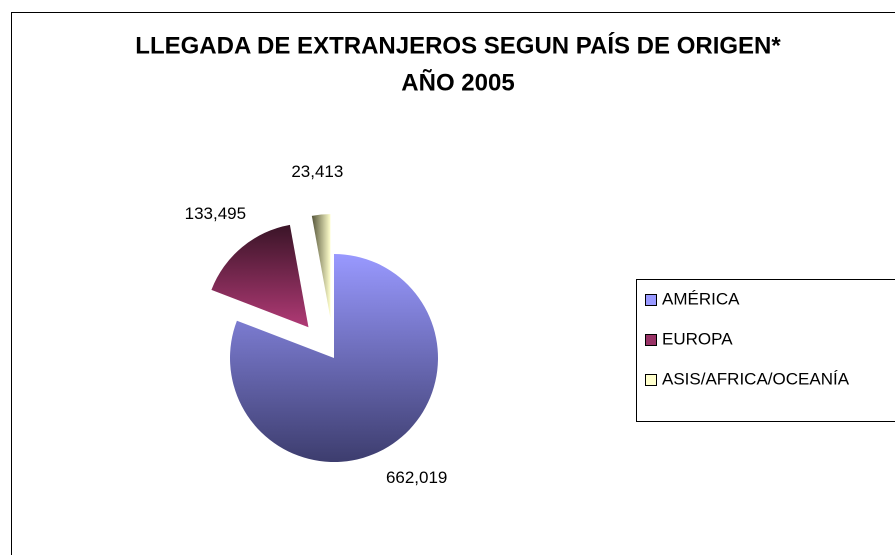 The width and height of the screenshot is (895, 555). What do you see at coordinates (701, 298) in the screenshot?
I see `legend-label: AMÉRICA` at bounding box center [701, 298].